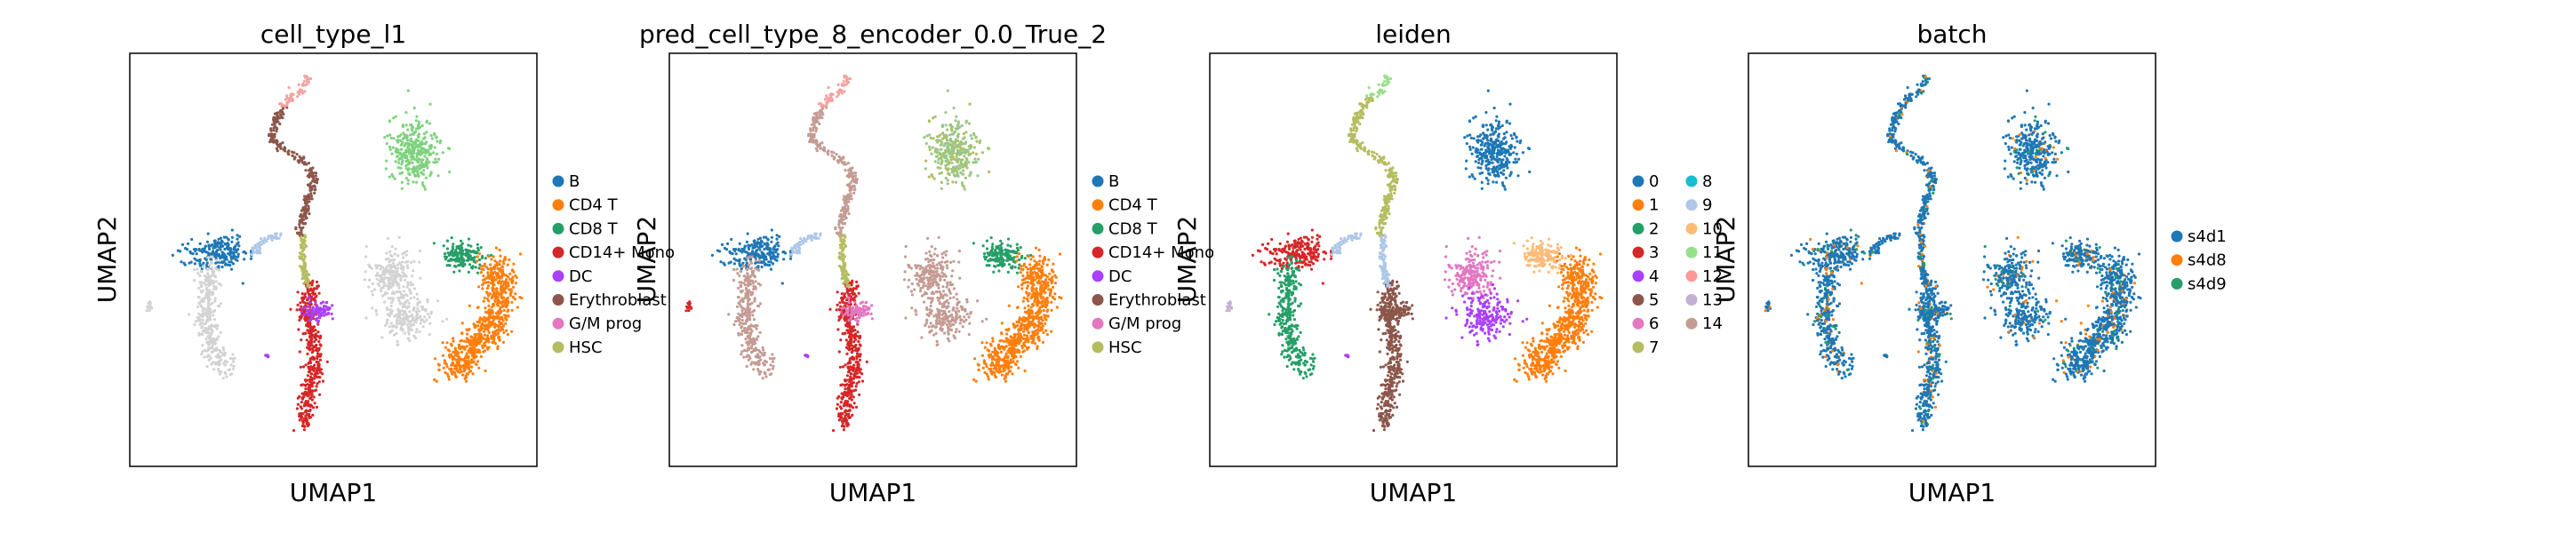  Describe the element at coordinates (873, 253) in the screenshot. I see `scatter-points` at that location.